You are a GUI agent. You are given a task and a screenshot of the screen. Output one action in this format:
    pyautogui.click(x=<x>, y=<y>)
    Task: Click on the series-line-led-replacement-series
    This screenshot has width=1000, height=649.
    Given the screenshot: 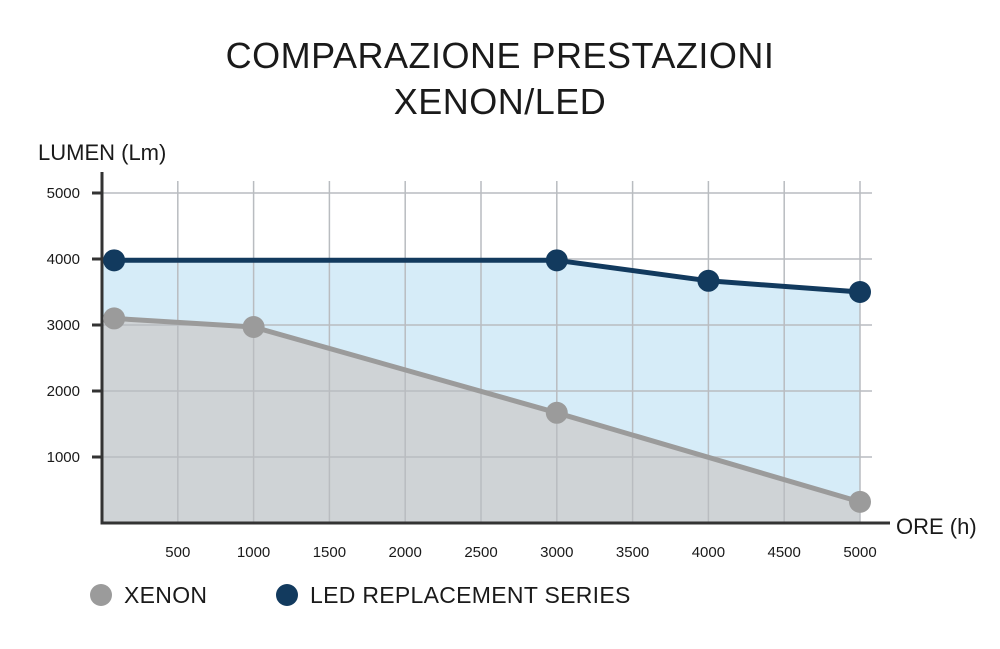 What is the action you would take?
    pyautogui.click(x=487, y=276)
    